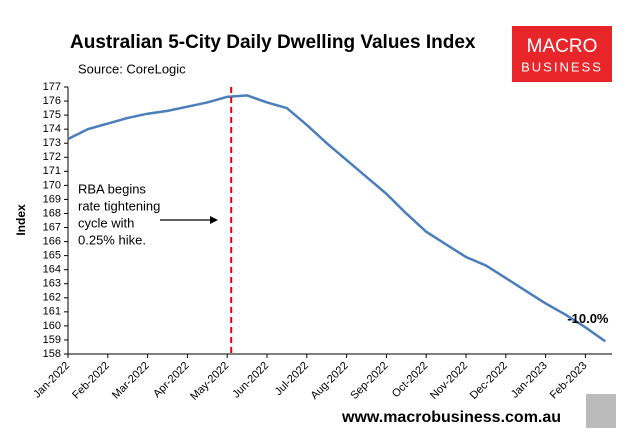 The height and width of the screenshot is (438, 632). I want to click on footer: www.macrobusiness.com.au, so click(451, 417).